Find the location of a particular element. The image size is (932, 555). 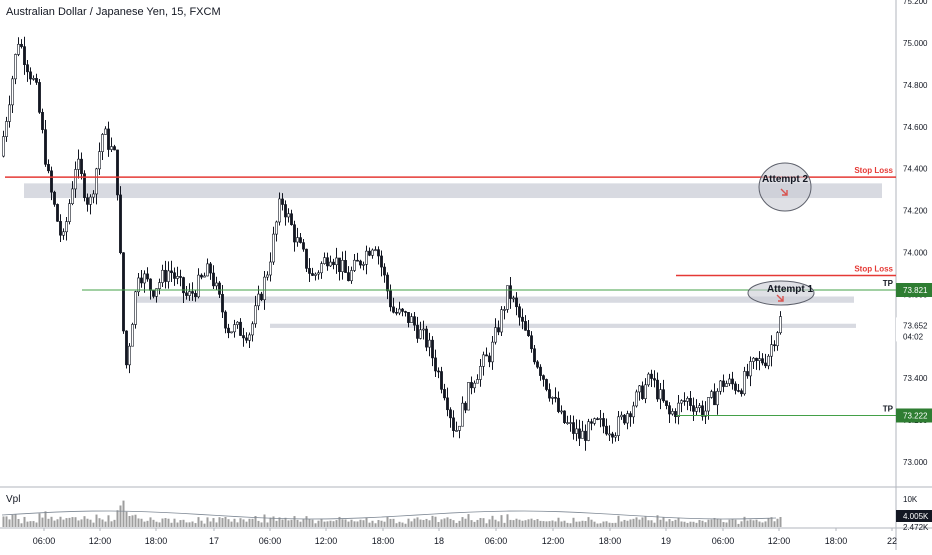

stop-loss-label: Stop Loss is located at coordinates (873, 269).